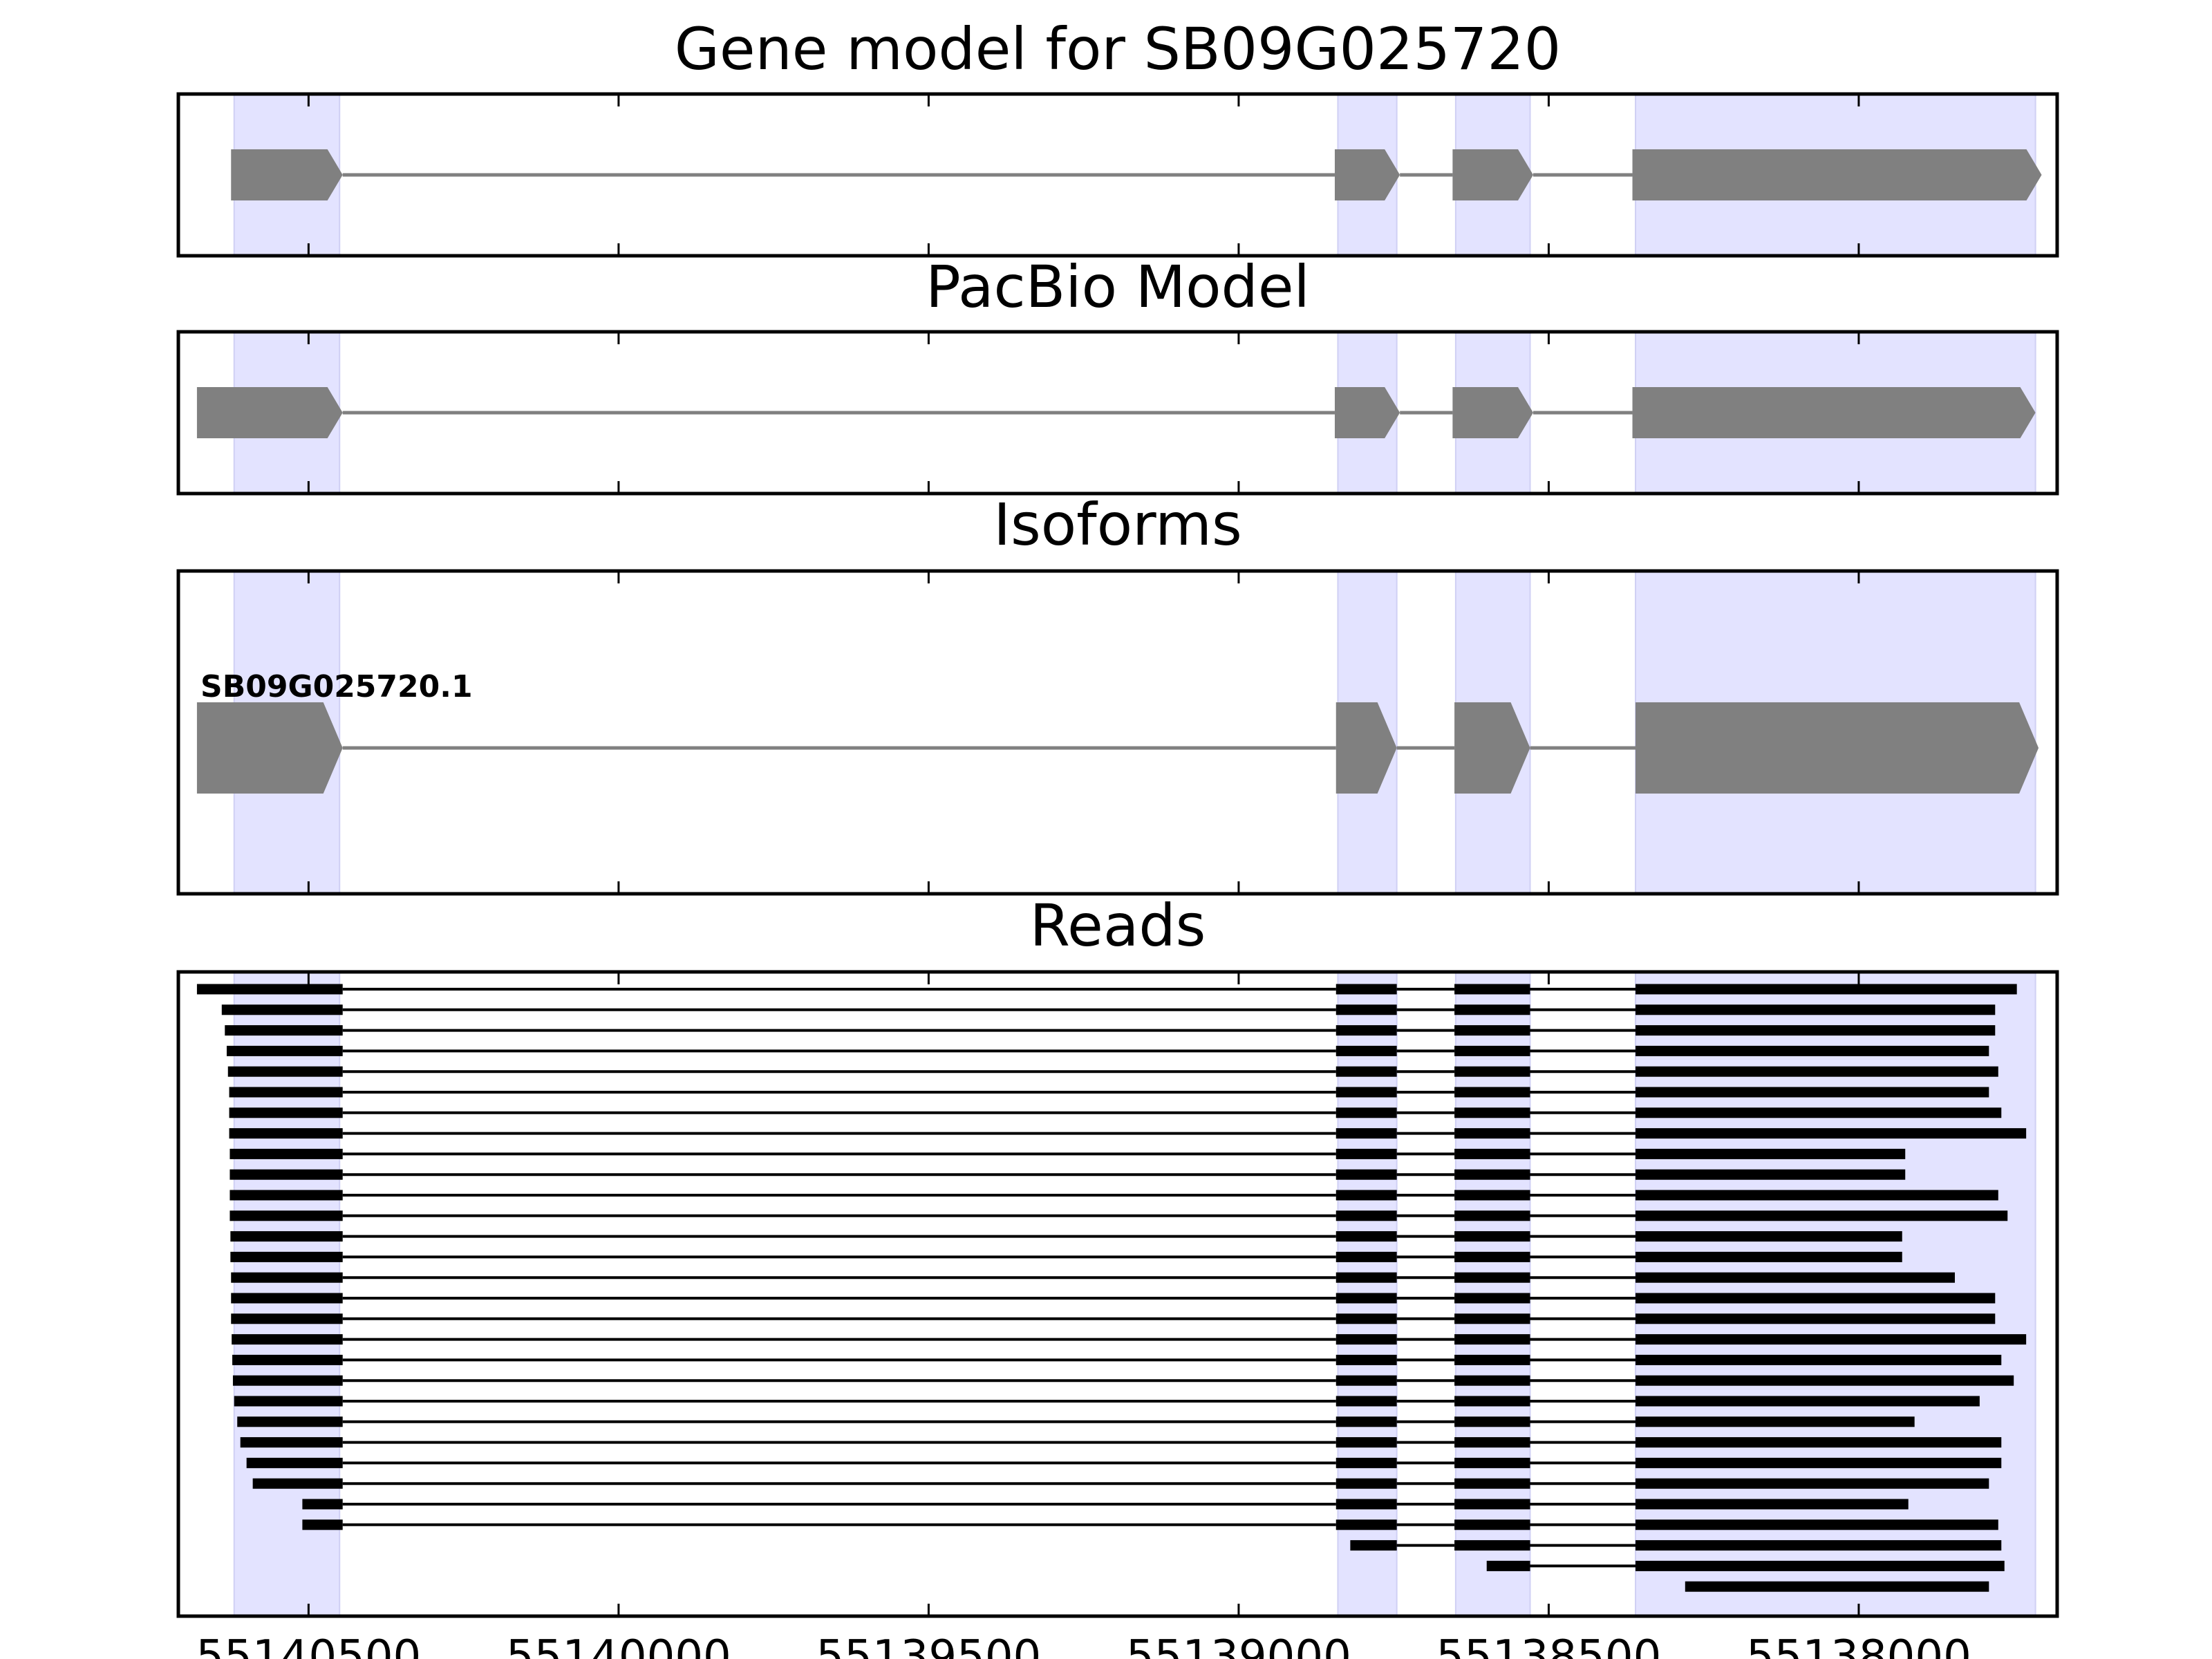 Image resolution: width=2212 pixels, height=1659 pixels. I want to click on x-tick-label: 55139500, so click(929, 1645).